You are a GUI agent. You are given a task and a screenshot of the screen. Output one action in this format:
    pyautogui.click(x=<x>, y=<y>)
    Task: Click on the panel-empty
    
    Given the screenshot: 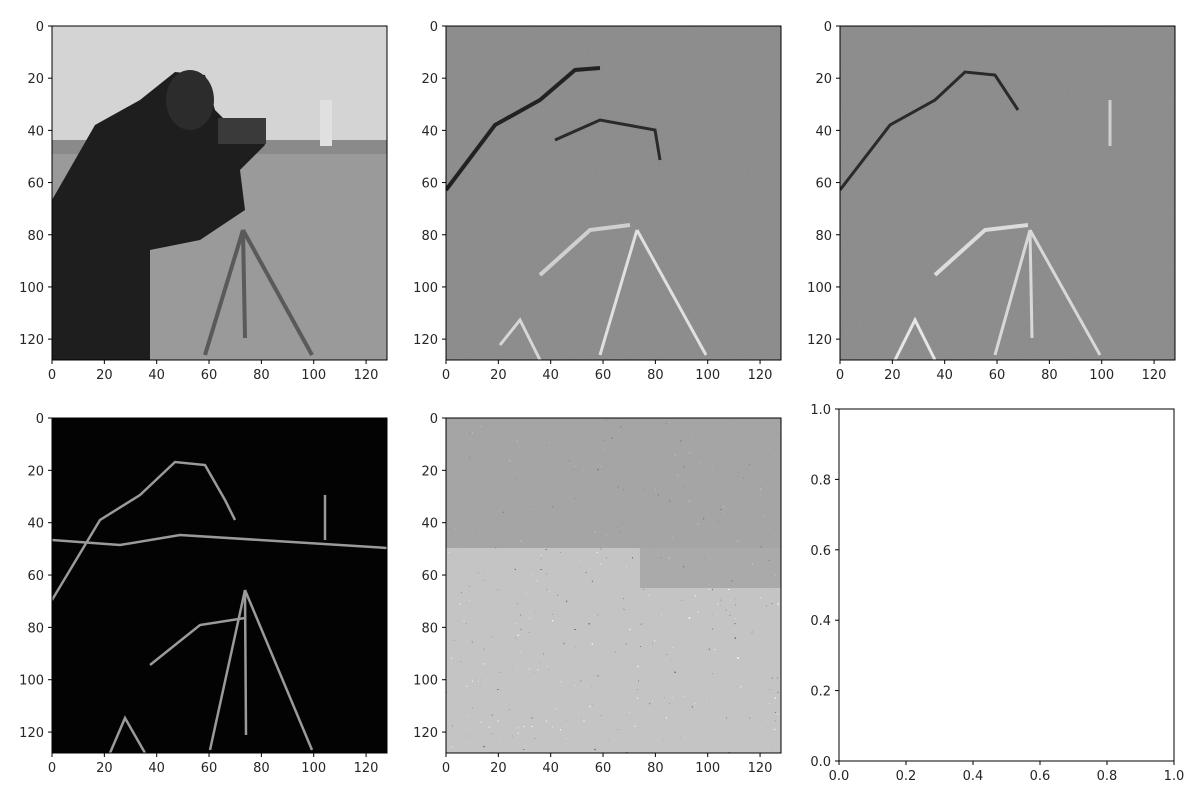 What is the action you would take?
    pyautogui.click(x=1006, y=585)
    